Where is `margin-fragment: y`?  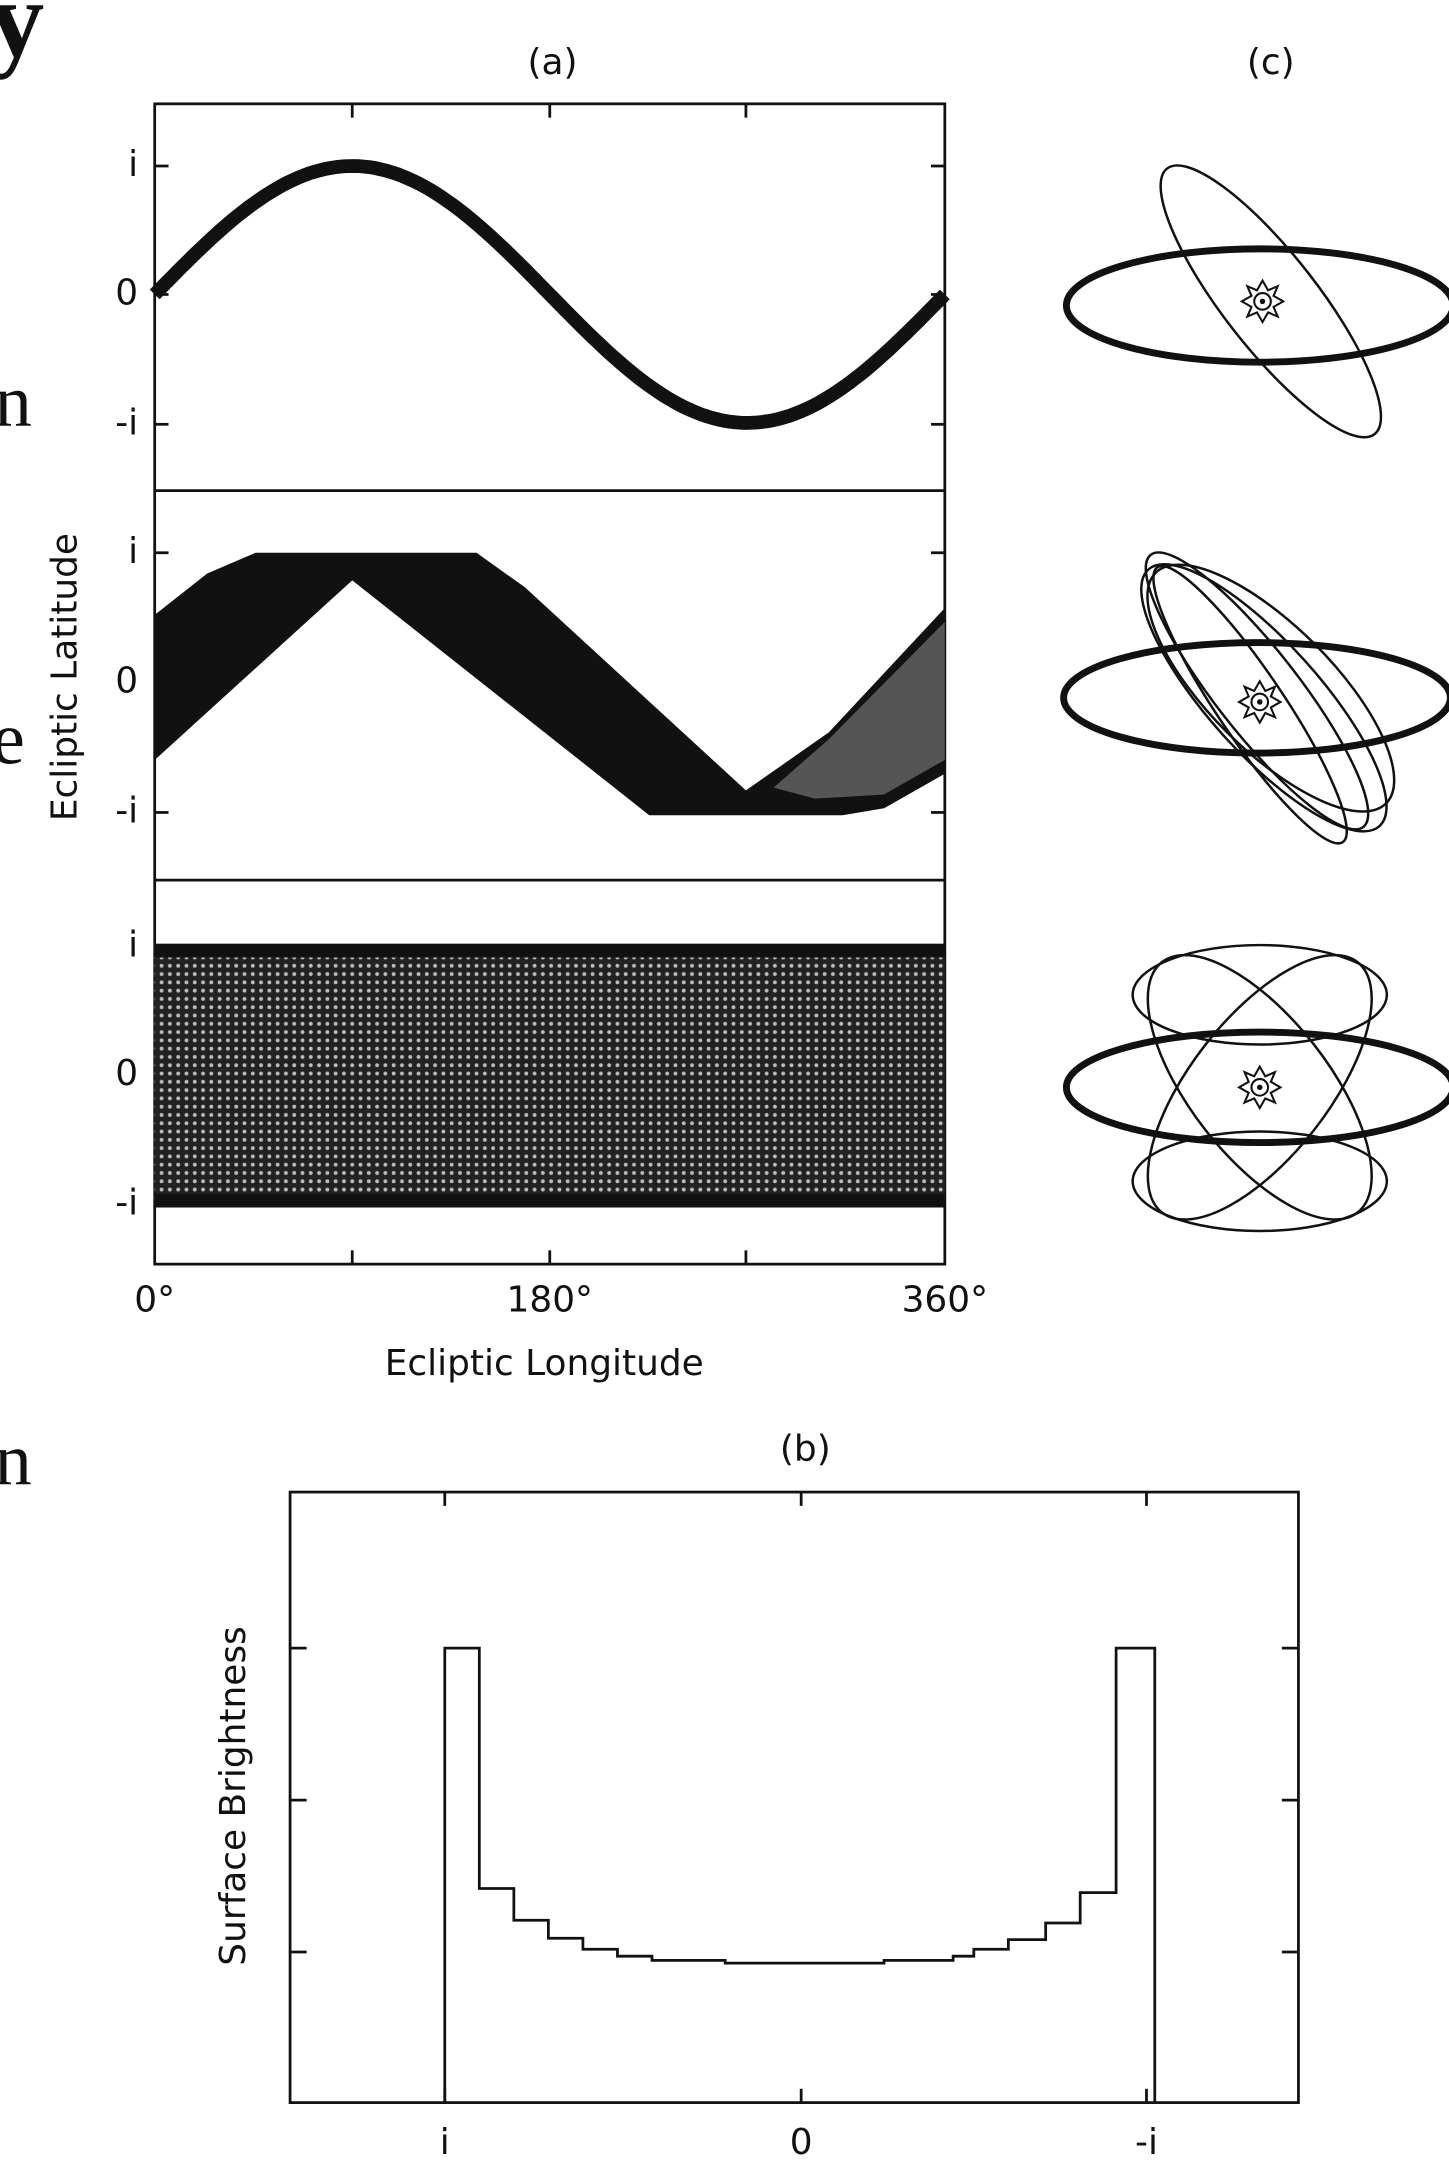 margin-fragment: y is located at coordinates (22, 40).